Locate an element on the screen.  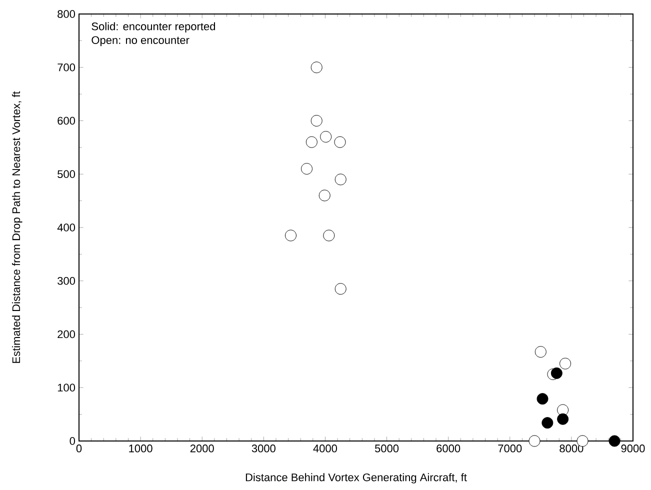
x-tick-label: 4000 is located at coordinates (325, 448).